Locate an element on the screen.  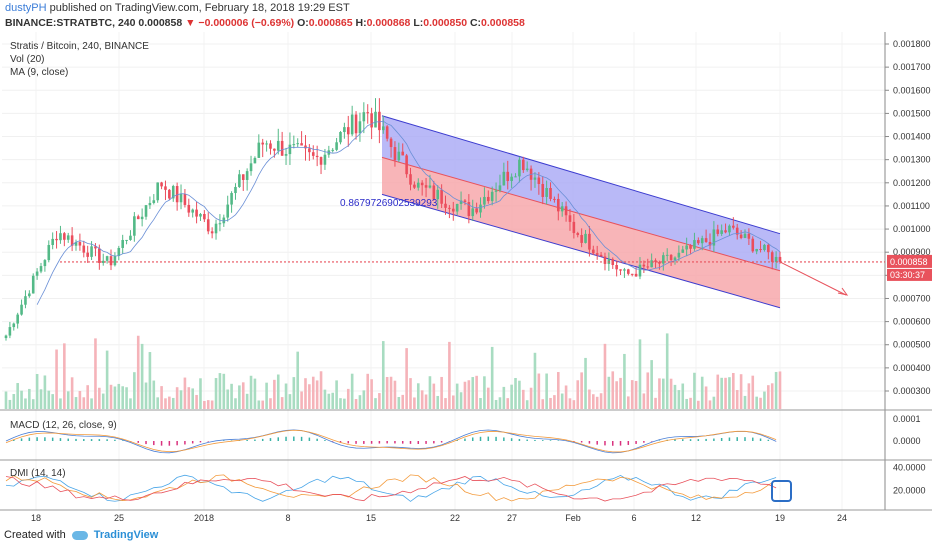
close-value: 0.000858 is located at coordinates (503, 23).